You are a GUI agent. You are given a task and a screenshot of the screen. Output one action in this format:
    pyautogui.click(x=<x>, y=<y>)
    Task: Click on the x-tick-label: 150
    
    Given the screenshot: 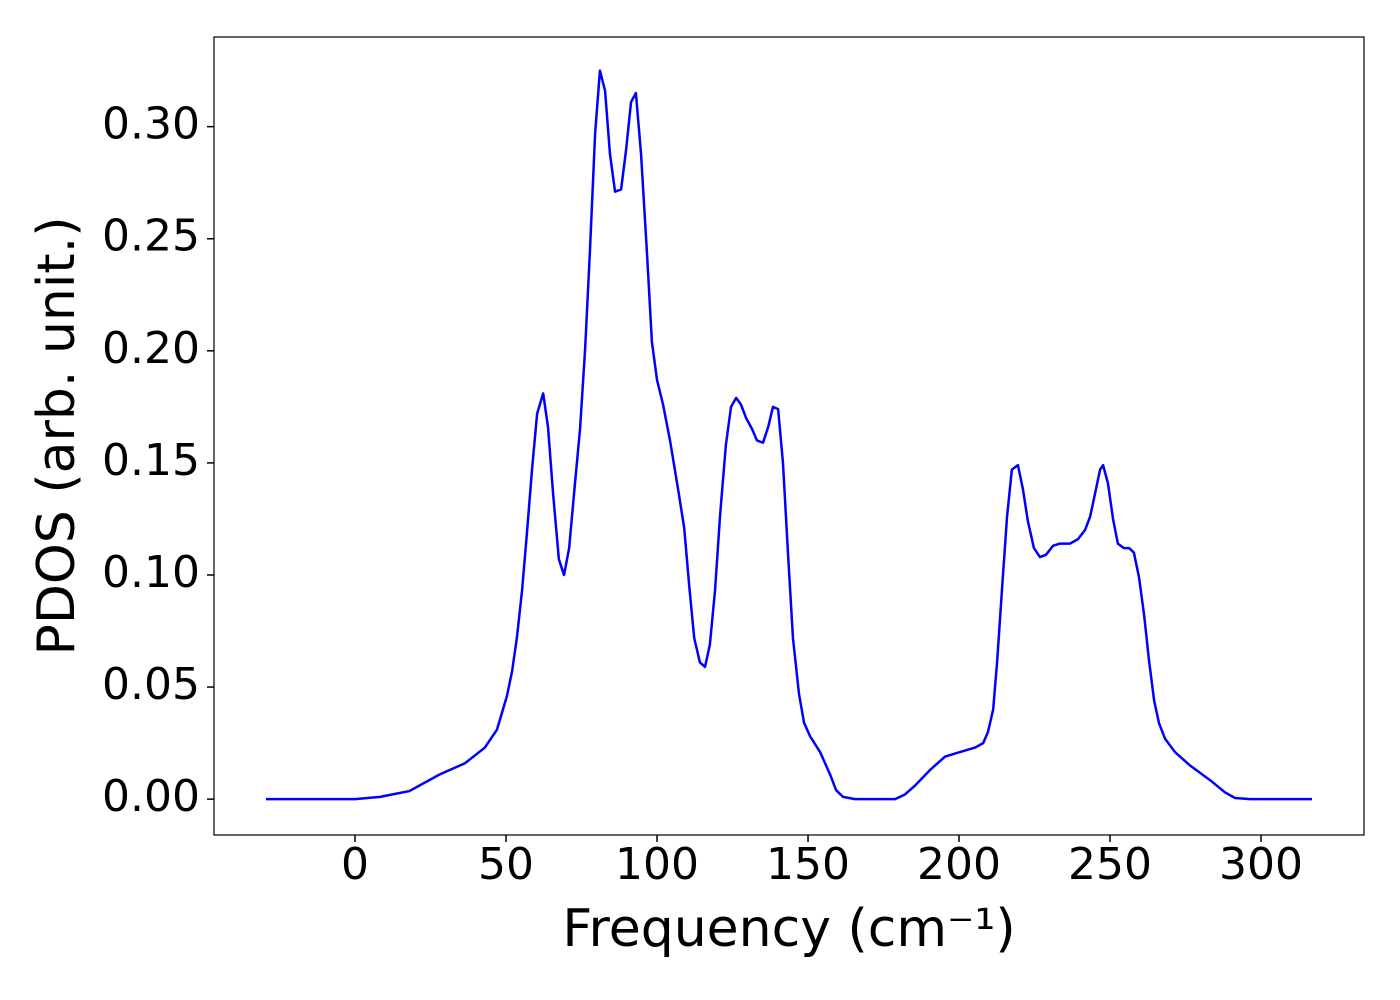 What is the action you would take?
    pyautogui.click(x=808, y=864)
    